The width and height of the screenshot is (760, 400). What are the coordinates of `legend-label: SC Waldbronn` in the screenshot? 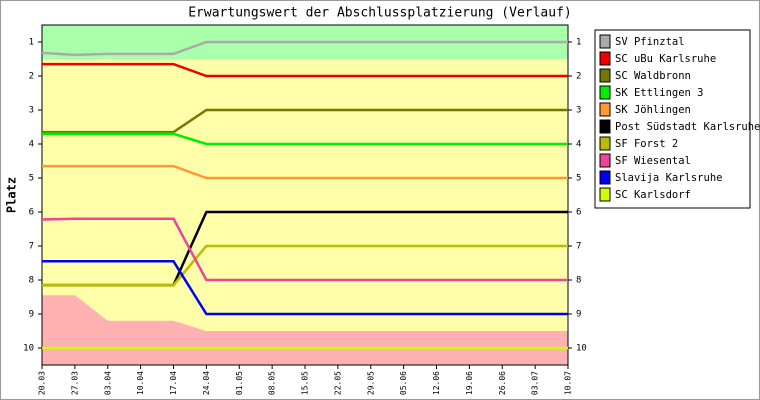 It's located at (653, 76).